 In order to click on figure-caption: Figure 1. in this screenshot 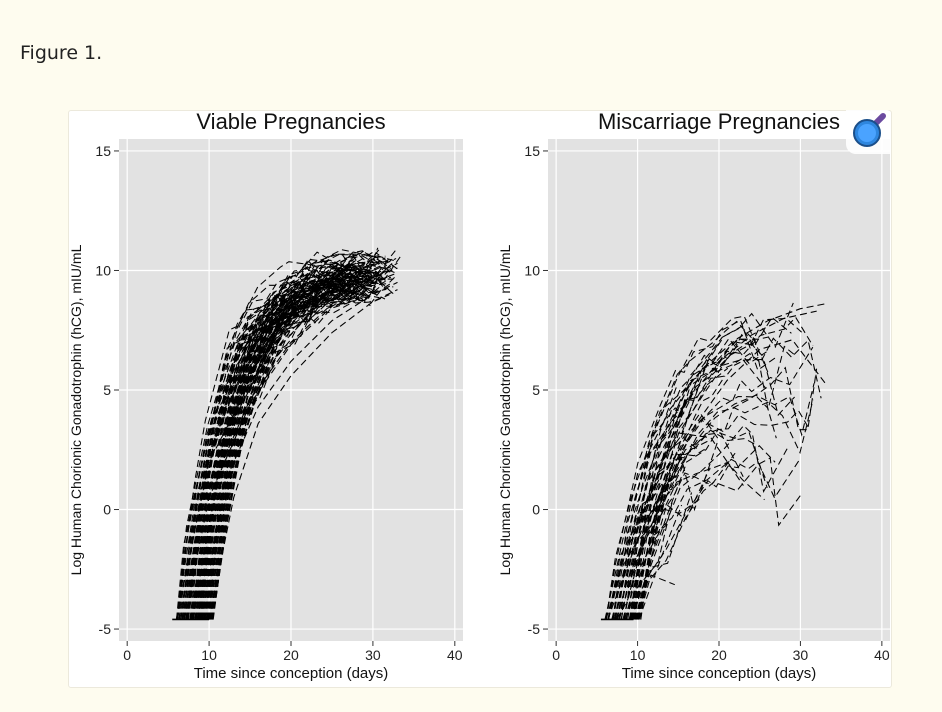, I will do `click(61, 53)`.